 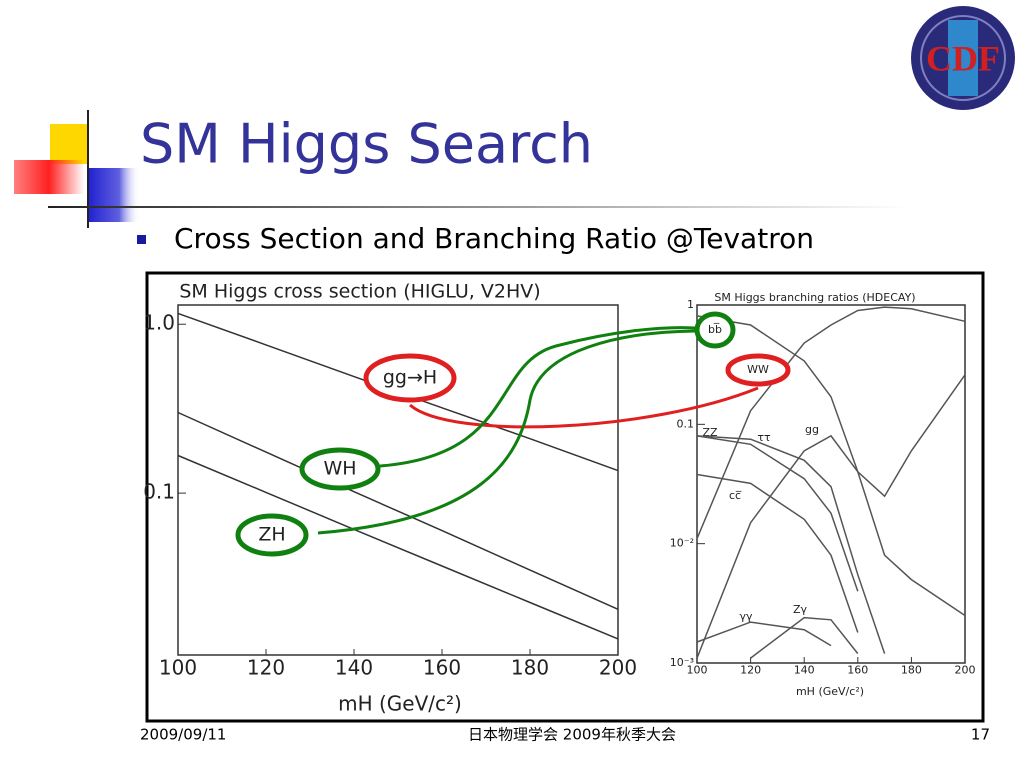 I want to click on series-label: Zγ, so click(x=800, y=609).